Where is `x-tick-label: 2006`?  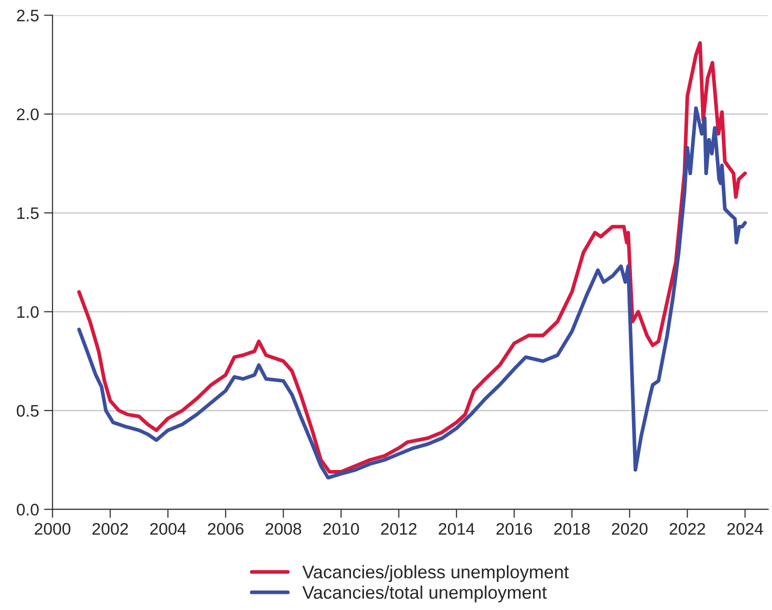 x-tick-label: 2006 is located at coordinates (226, 528).